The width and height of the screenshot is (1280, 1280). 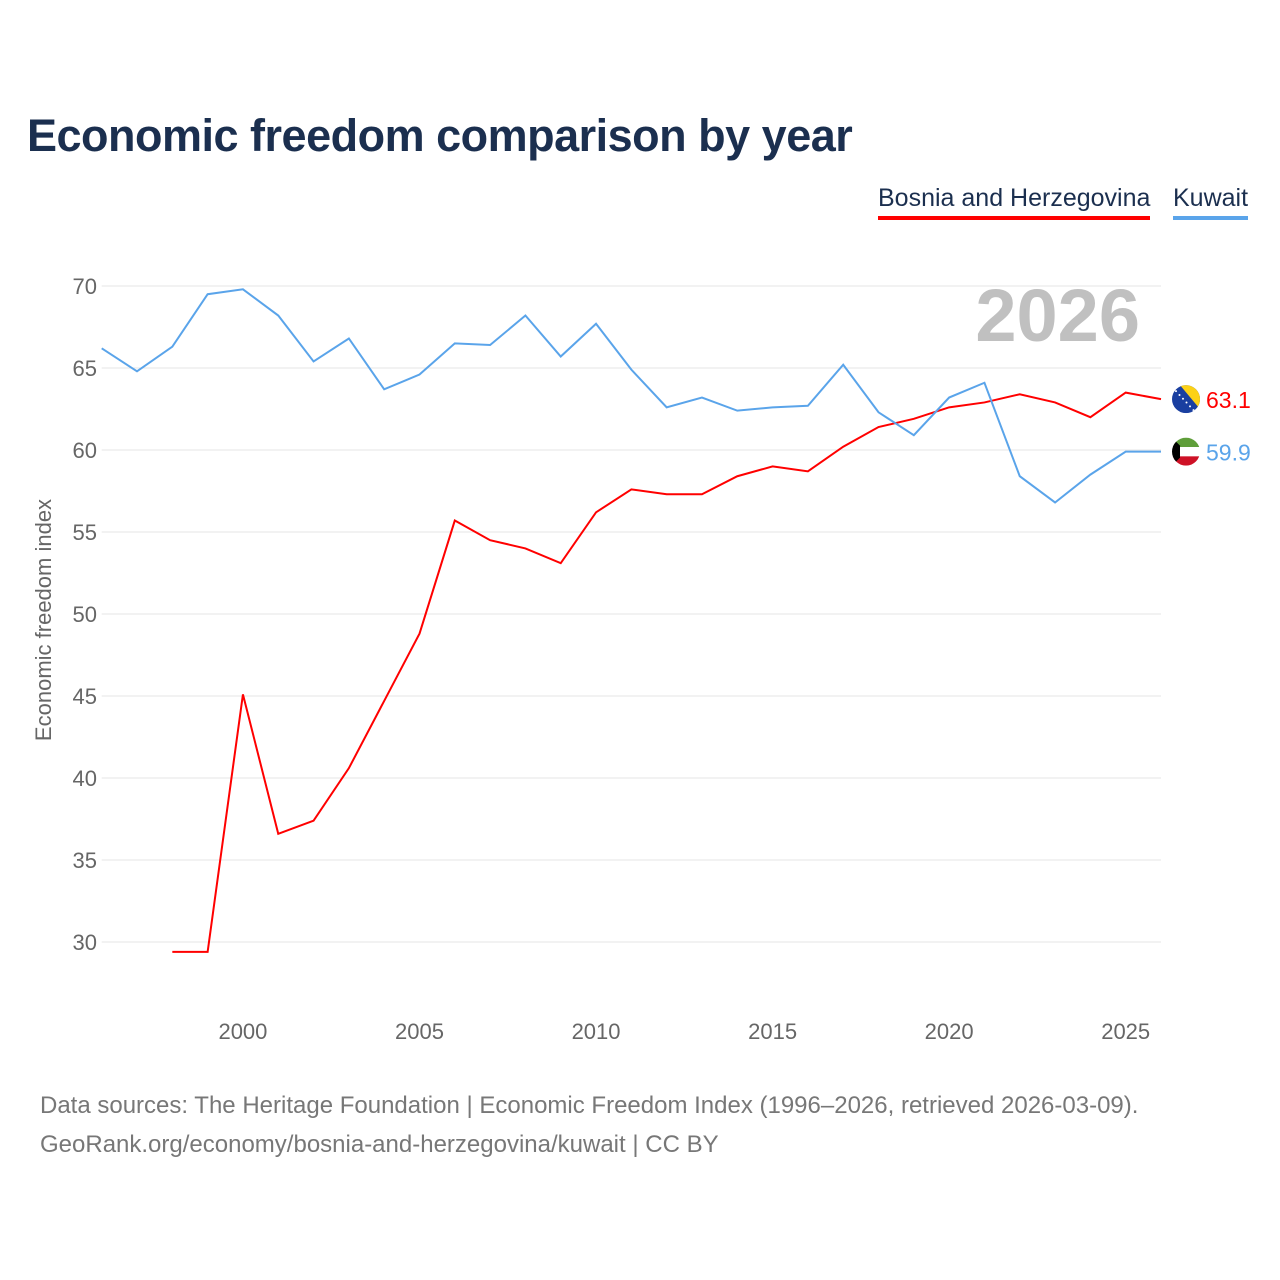 I want to click on y-tick-label: 55, so click(x=85, y=532).